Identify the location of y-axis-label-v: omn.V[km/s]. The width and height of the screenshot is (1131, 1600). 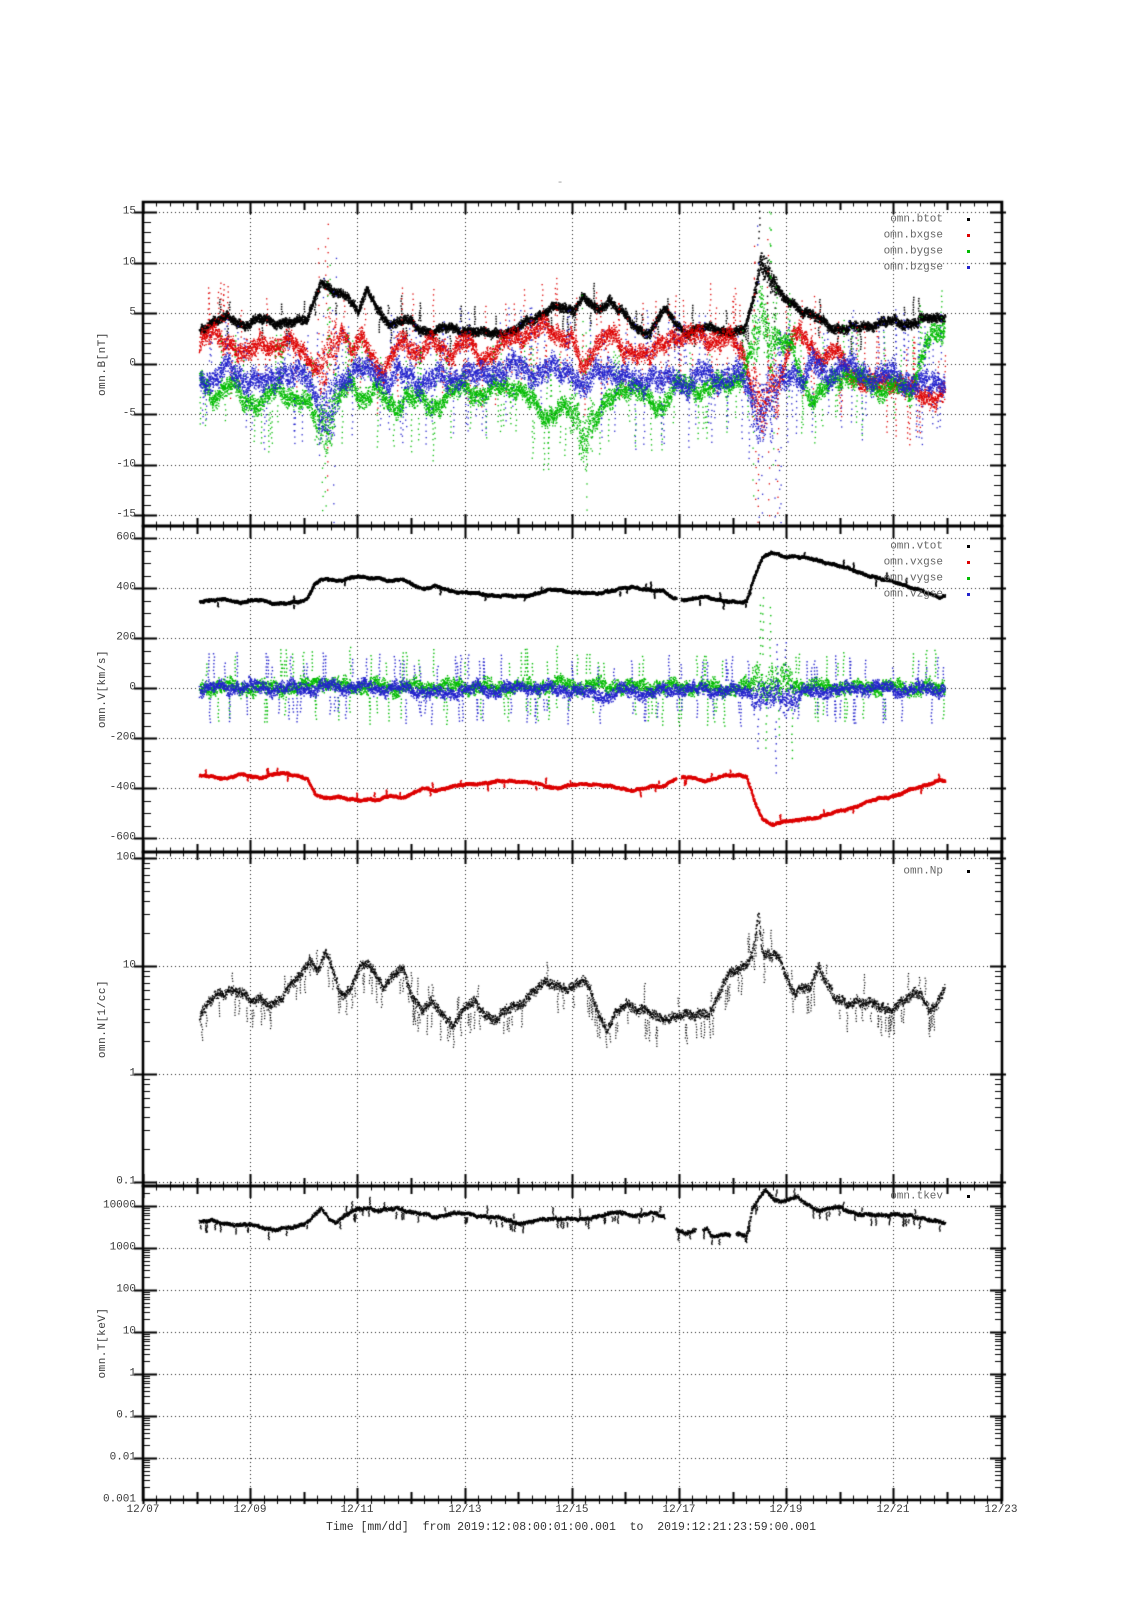
(103, 689).